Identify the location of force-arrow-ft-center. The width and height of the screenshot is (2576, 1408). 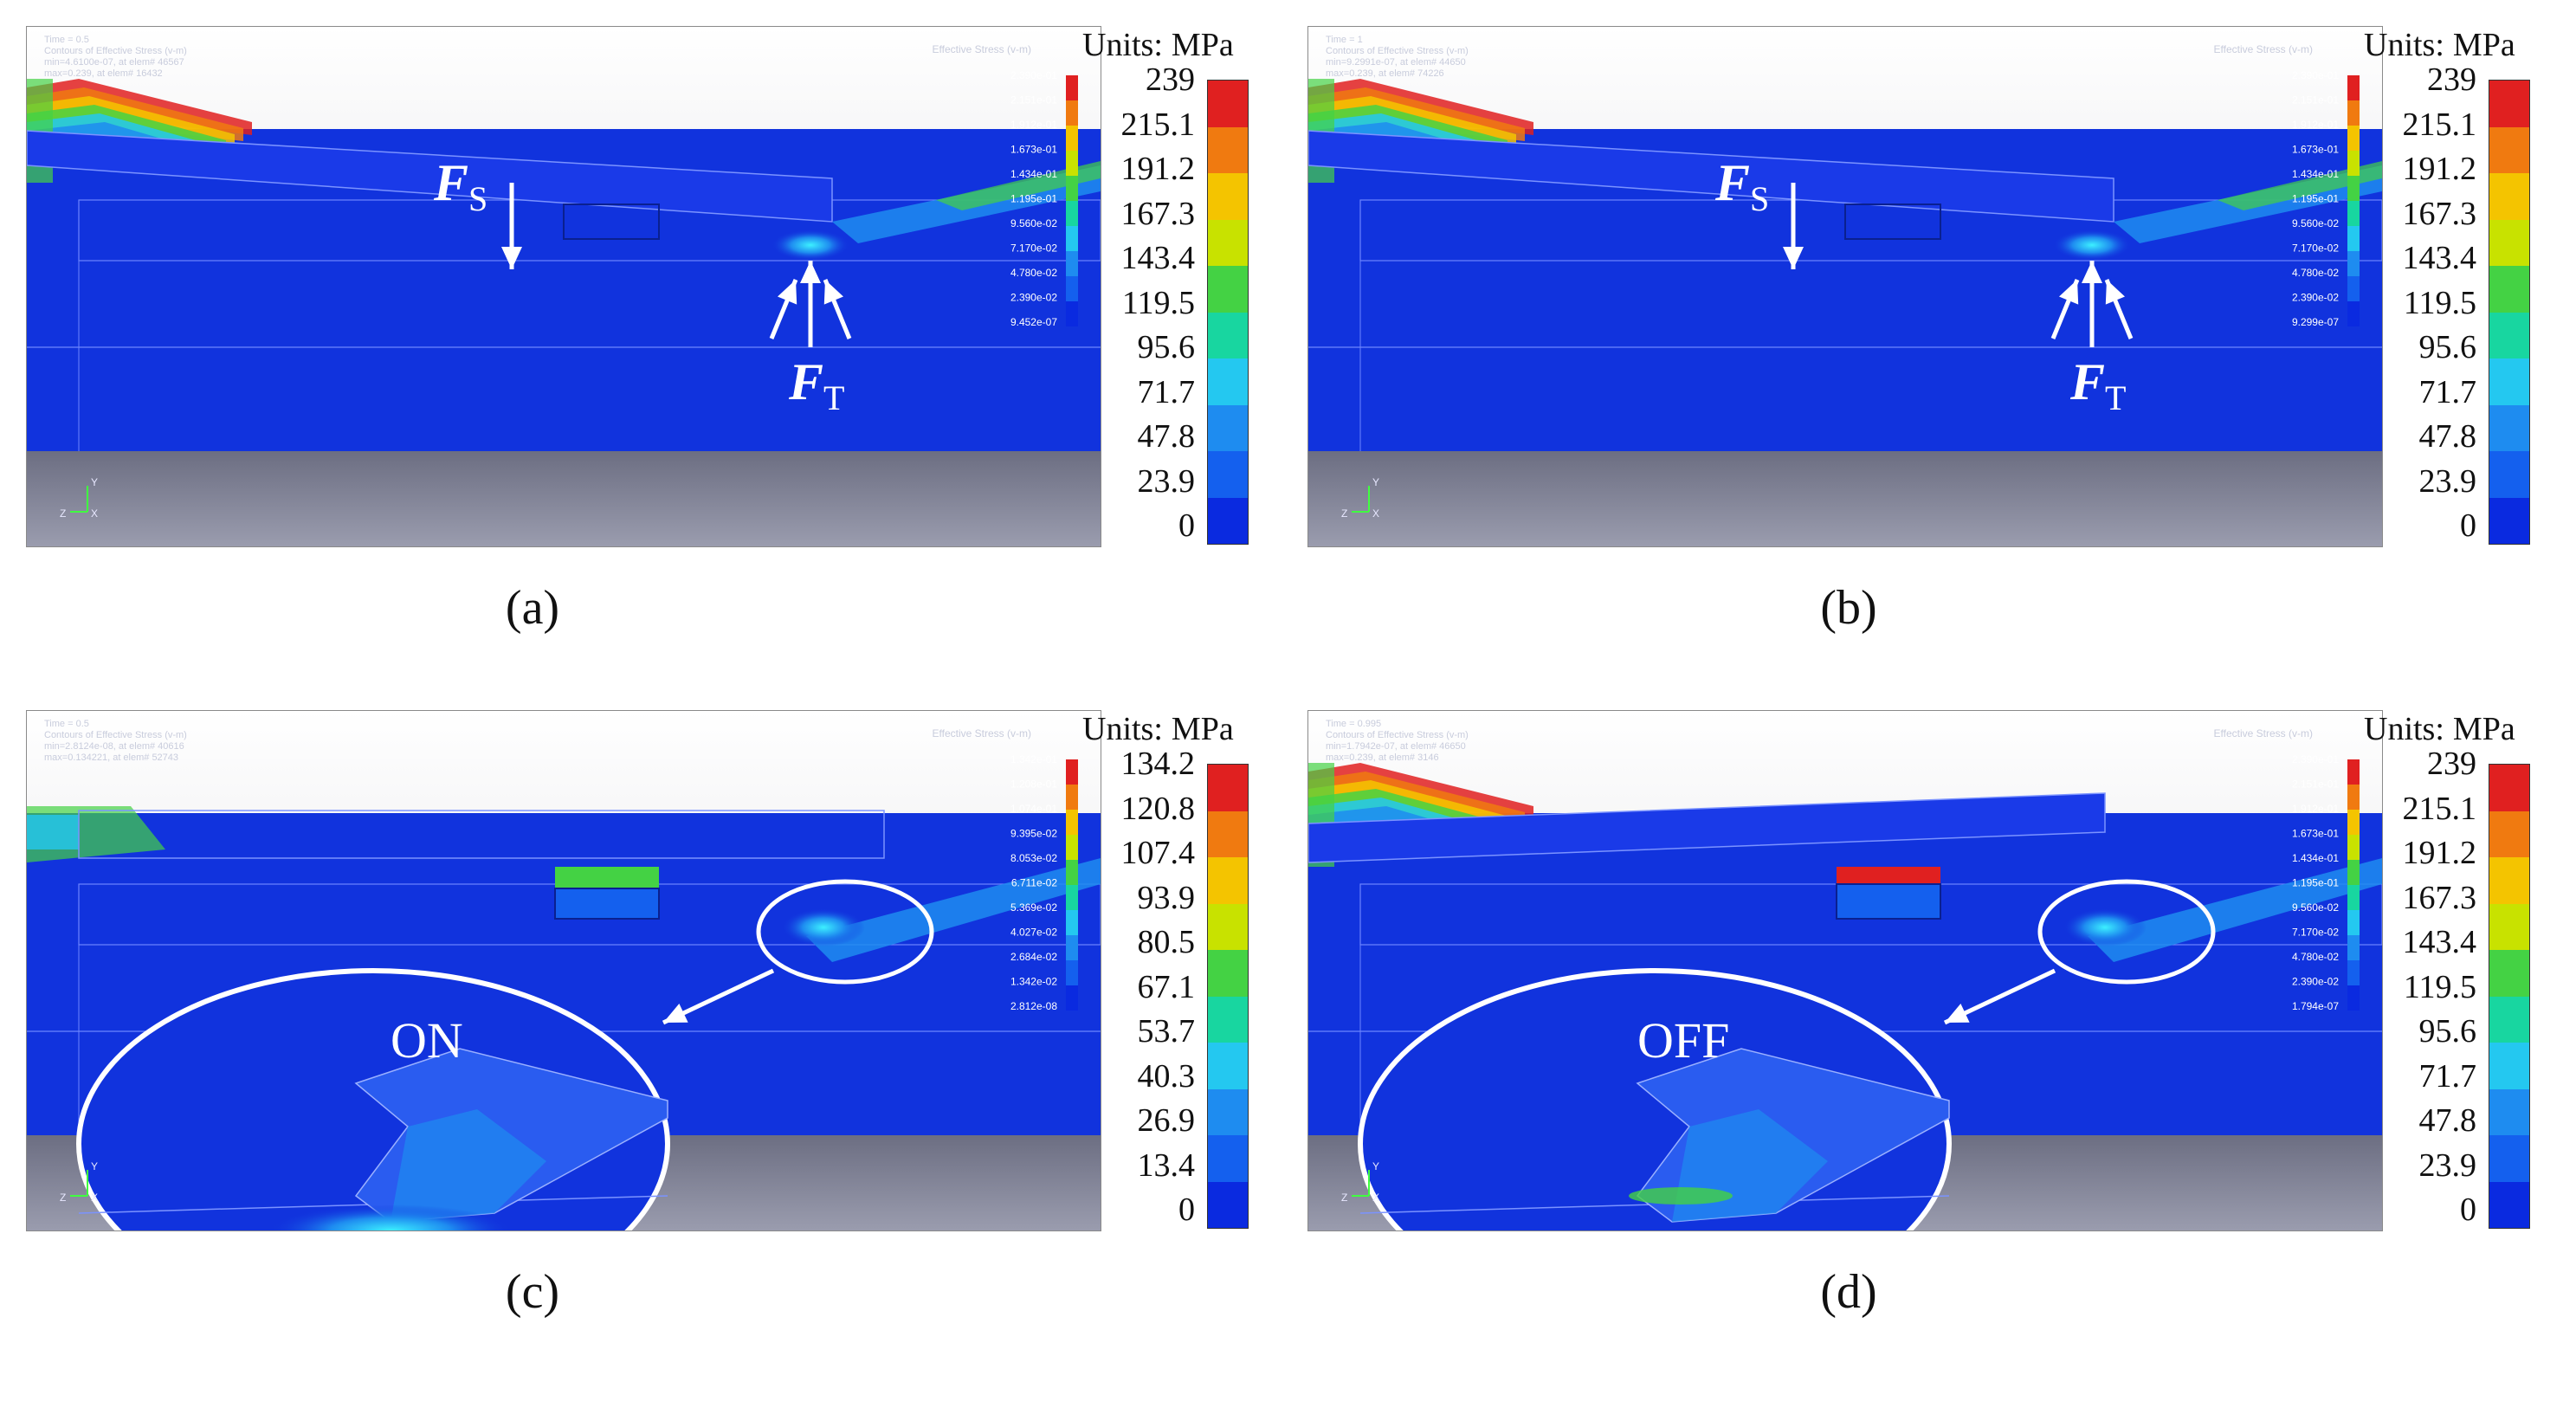
(2092, 304).